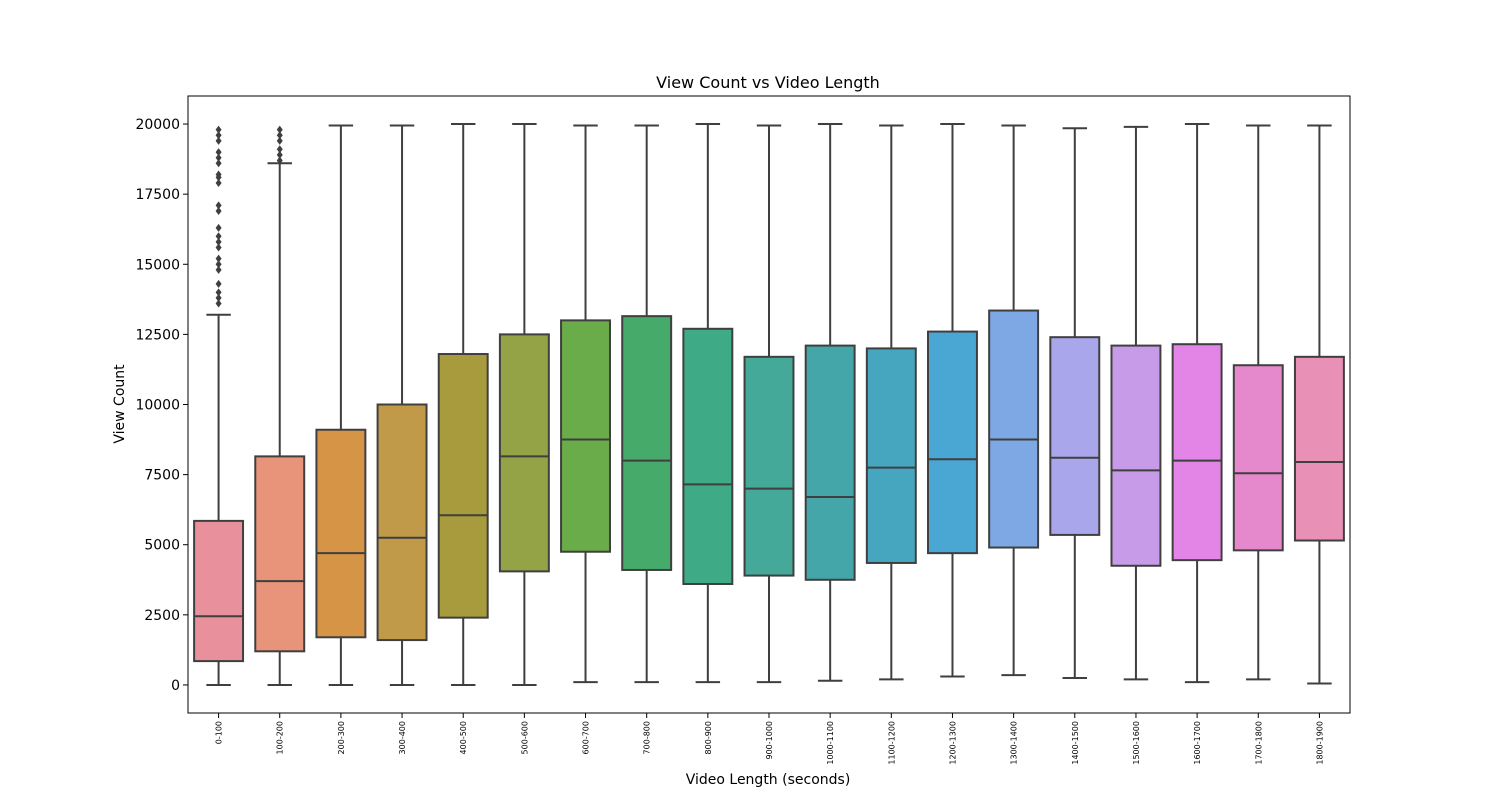 This screenshot has height=804, width=1500. Describe the element at coordinates (1075, 743) in the screenshot. I see `x-tick-label: 1400-1500` at that location.